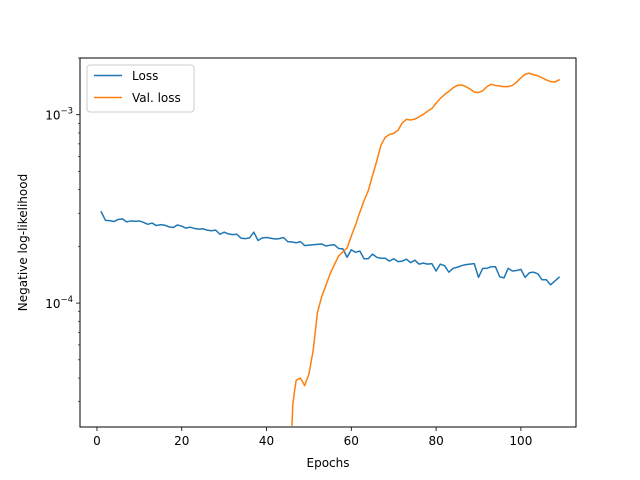 This screenshot has height=480, width=640. What do you see at coordinates (59, 115) in the screenshot?
I see `y-tick-label: 10⁻³` at bounding box center [59, 115].